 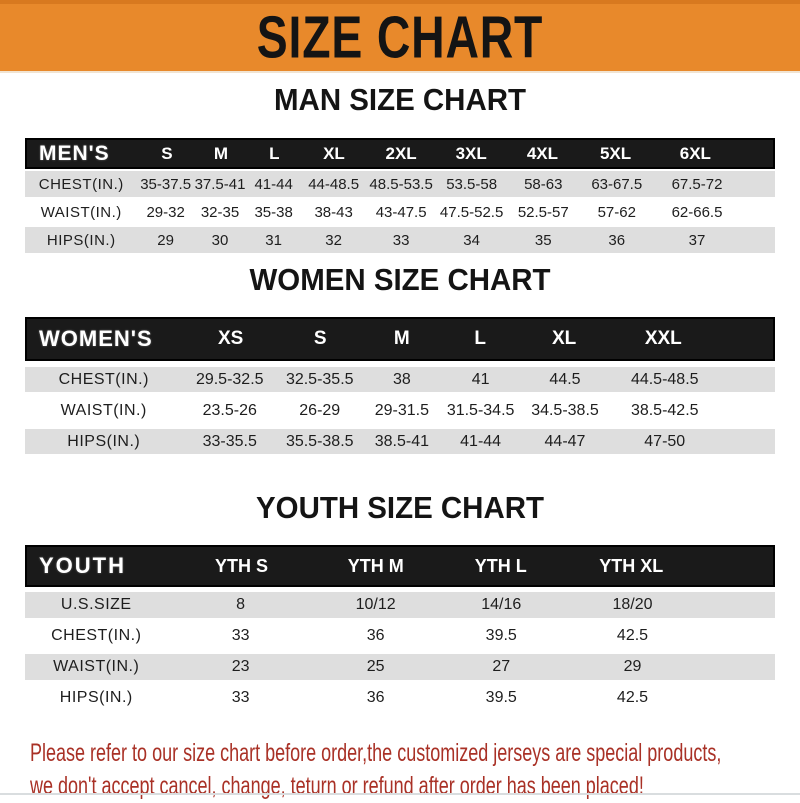 I want to click on size-column-header: YTH XL, so click(x=631, y=565).